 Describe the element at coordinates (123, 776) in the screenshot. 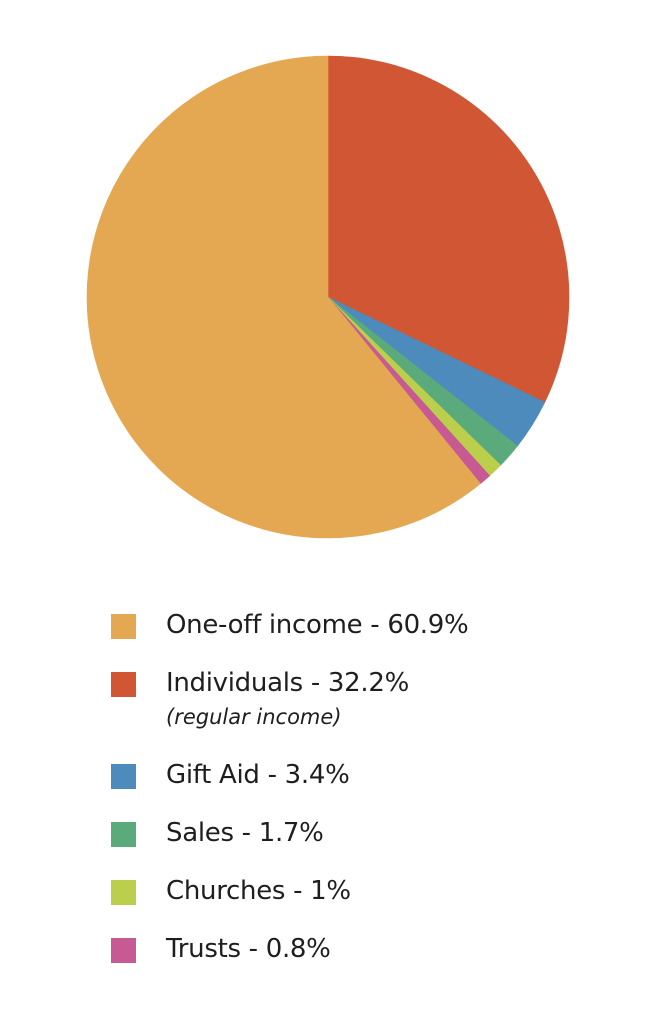

I see `legend-swatch-gift-aid` at that location.